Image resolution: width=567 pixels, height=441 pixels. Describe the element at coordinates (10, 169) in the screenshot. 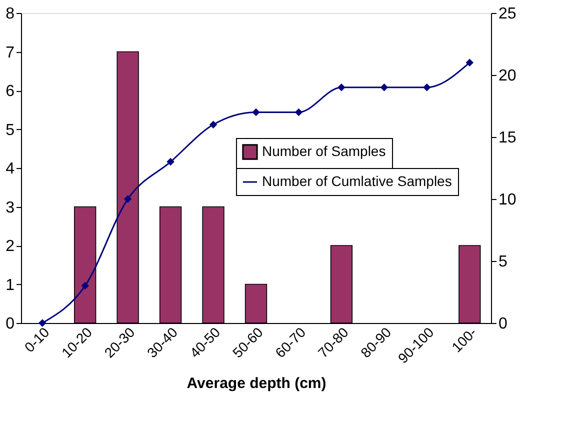

I see `y-tick-label: 4` at that location.